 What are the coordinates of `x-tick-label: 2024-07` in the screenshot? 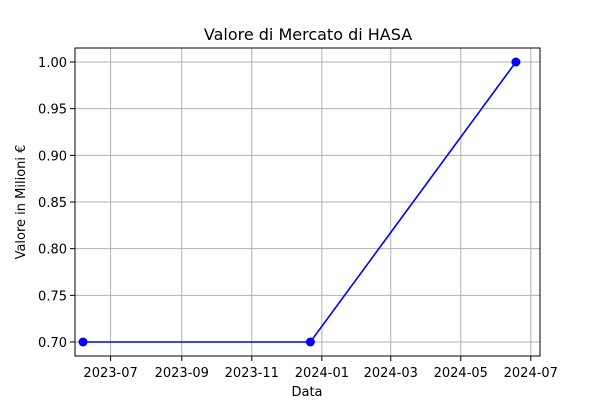 It's located at (531, 373).